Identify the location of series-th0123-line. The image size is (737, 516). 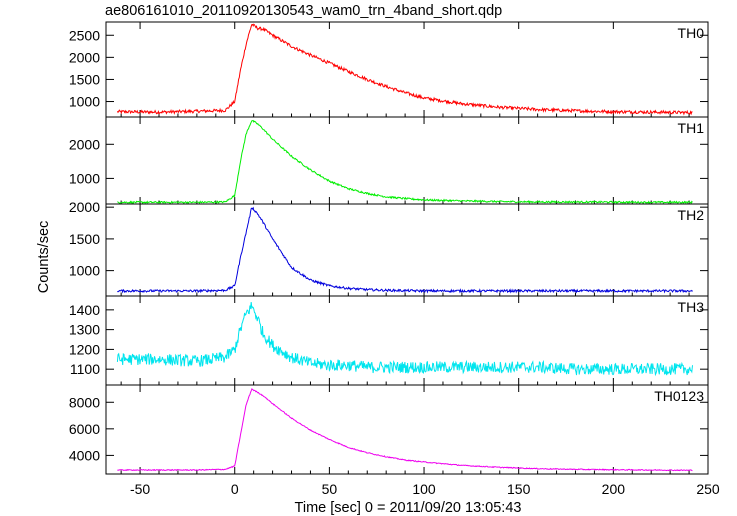
(405, 429).